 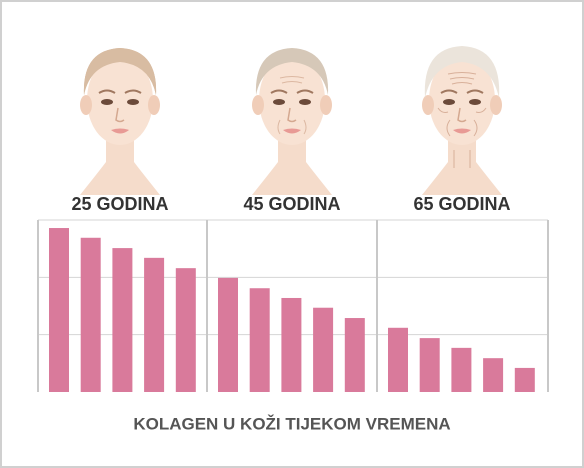 I want to click on group-label: 25 GODINA, so click(x=119, y=204).